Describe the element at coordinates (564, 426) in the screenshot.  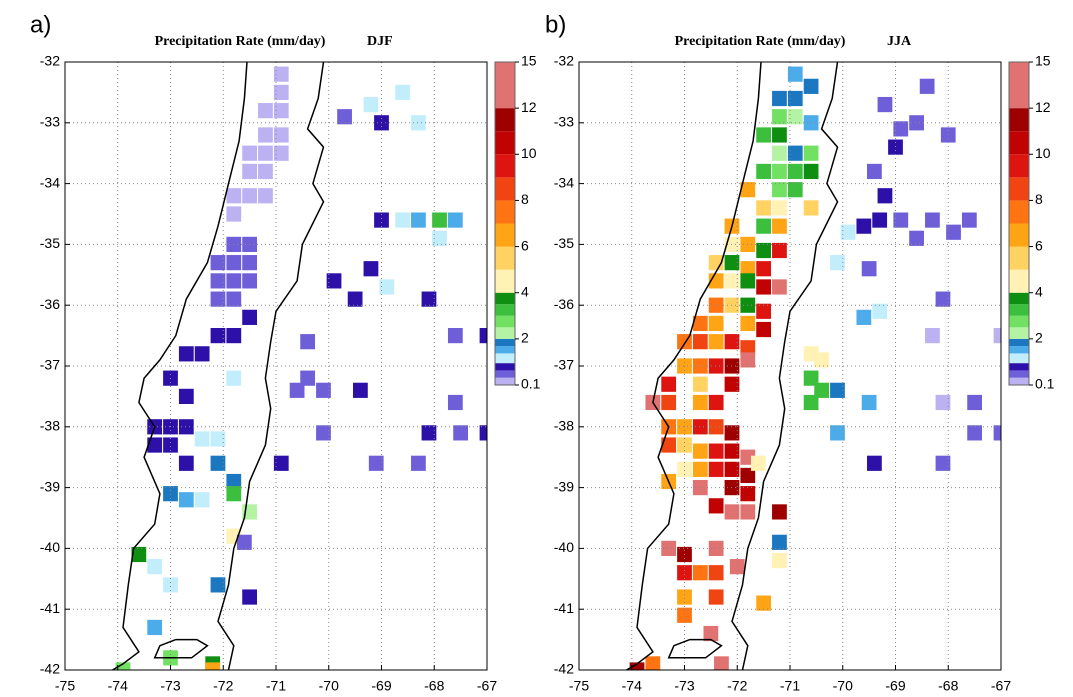
I see `y-tick-label: -38` at that location.